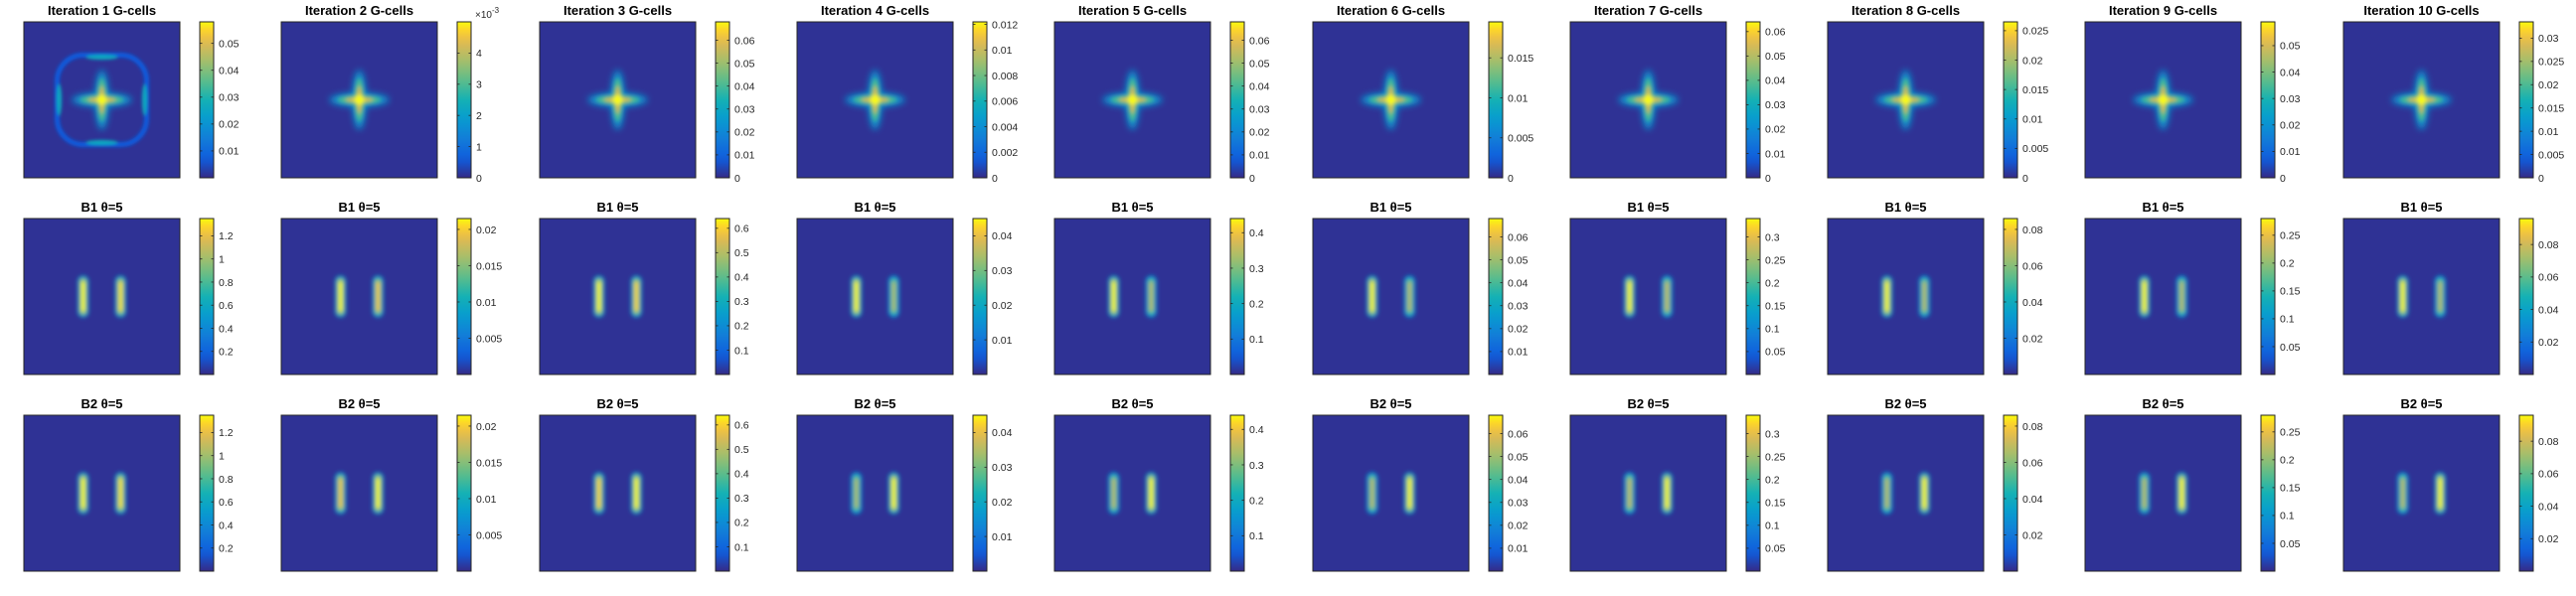 Image resolution: width=2576 pixels, height=596 pixels. What do you see at coordinates (2032, 266) in the screenshot?
I see `panel-b1-8-colorbar-tick-label: 0.06` at bounding box center [2032, 266].